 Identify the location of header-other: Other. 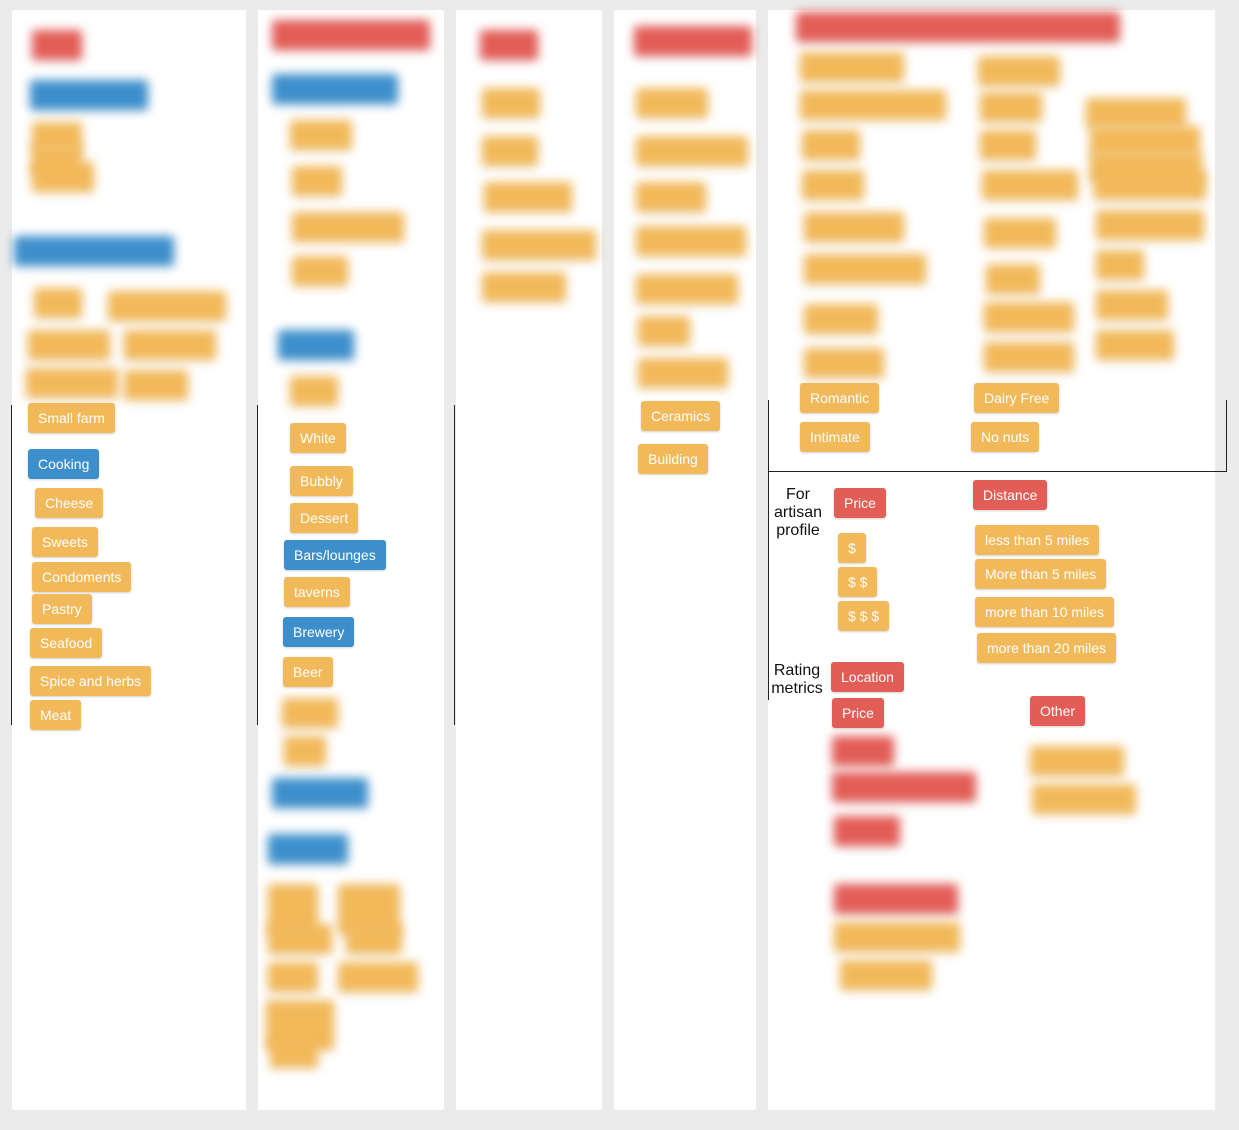
(1058, 711).